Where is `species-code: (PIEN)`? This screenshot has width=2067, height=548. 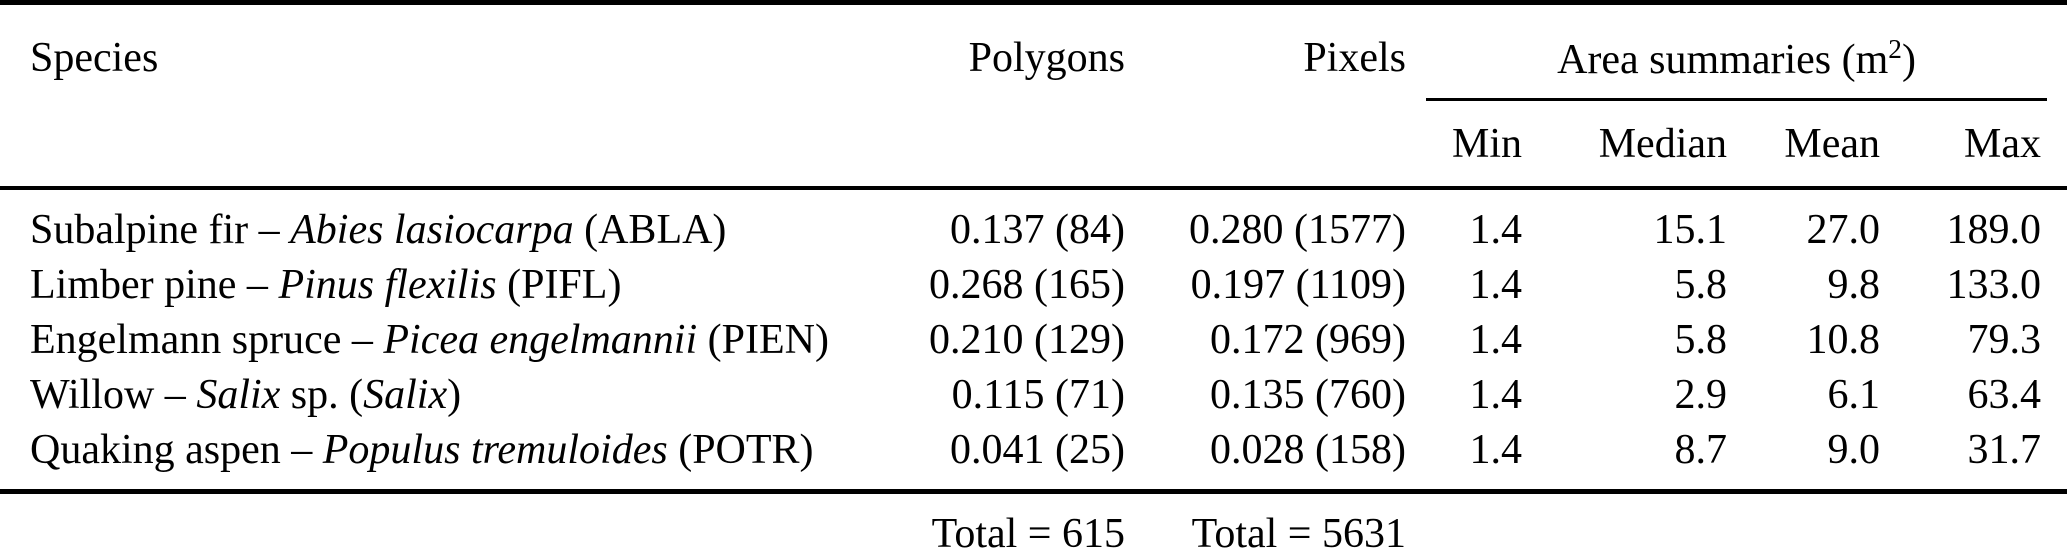
species-code: (PIEN) is located at coordinates (763, 339).